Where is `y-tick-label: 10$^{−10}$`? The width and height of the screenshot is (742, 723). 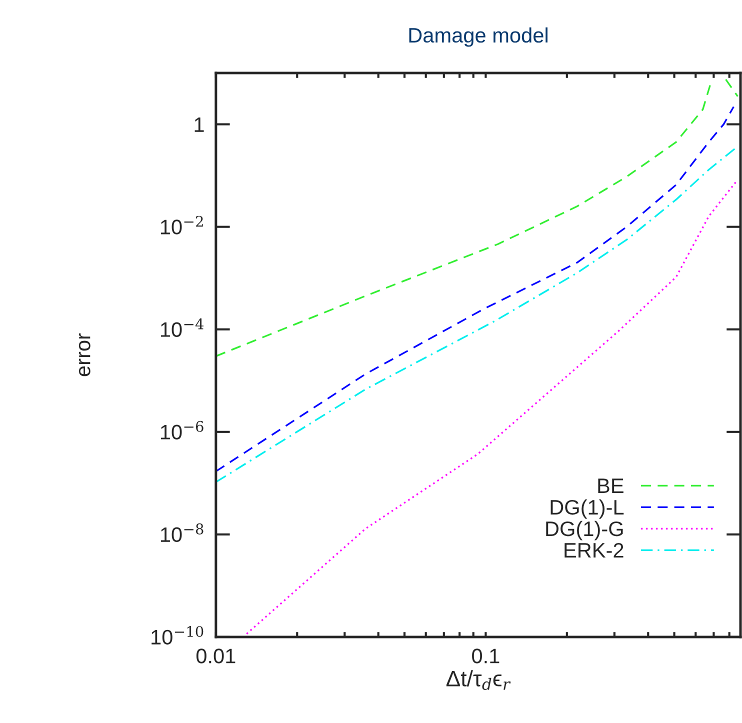 y-tick-label: 10$^{−10}$ is located at coordinates (178, 635).